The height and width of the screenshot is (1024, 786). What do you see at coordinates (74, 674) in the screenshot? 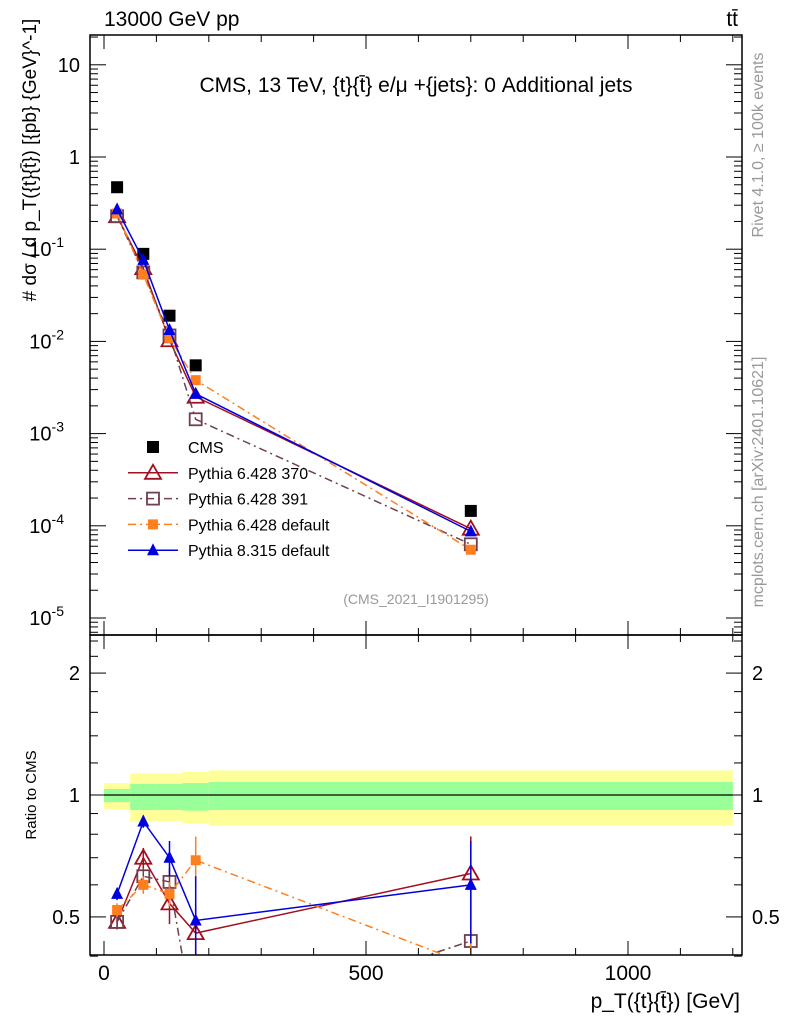
I see `ratio-y-tick-label: 2` at bounding box center [74, 674].